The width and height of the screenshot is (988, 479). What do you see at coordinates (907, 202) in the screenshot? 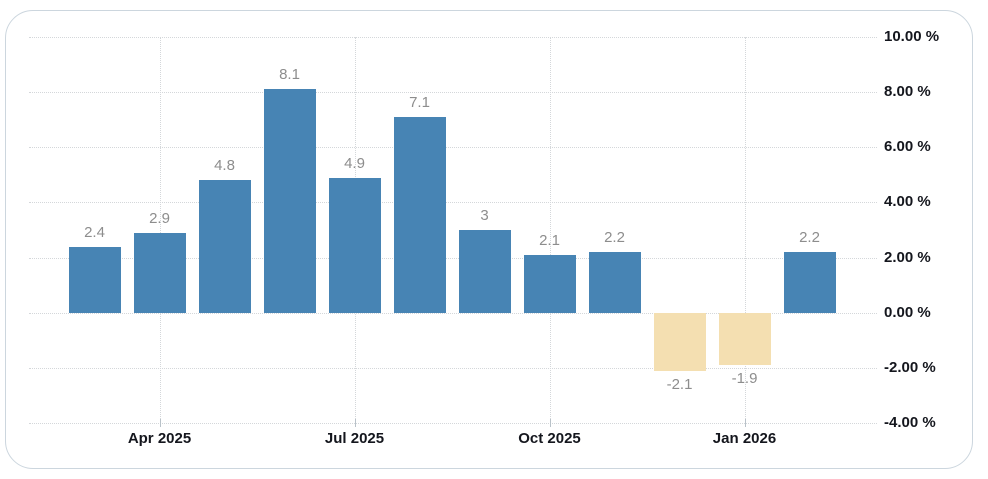
I see `y-tick-label: 4.00 %` at bounding box center [907, 202].